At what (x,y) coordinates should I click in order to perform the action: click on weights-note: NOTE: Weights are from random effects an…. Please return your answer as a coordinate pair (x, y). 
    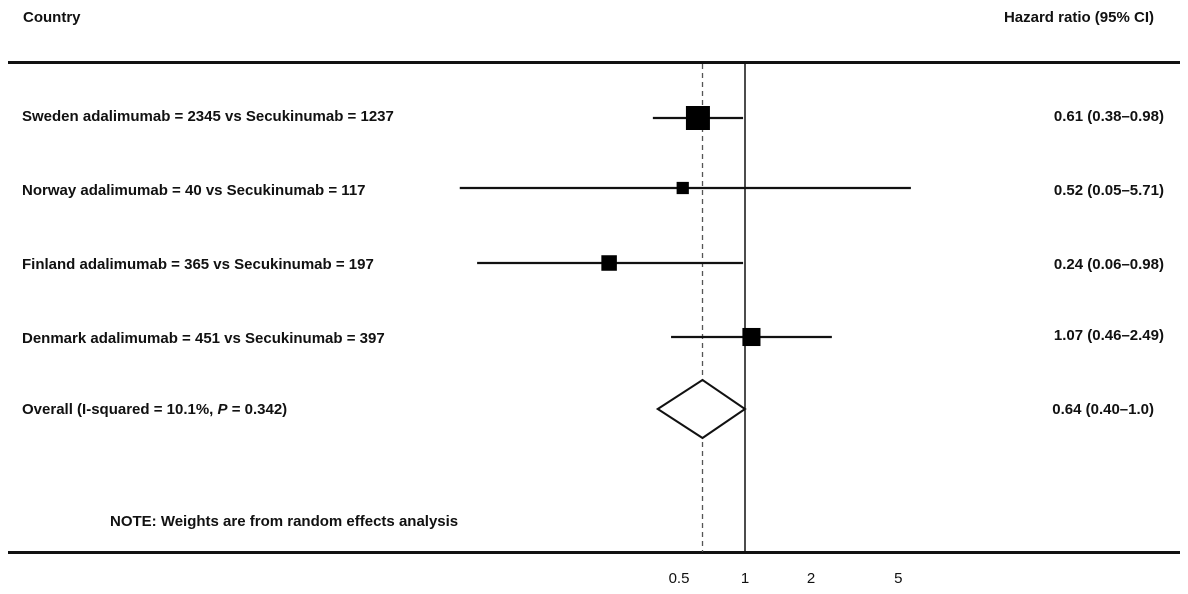
    Looking at the image, I should click on (284, 521).